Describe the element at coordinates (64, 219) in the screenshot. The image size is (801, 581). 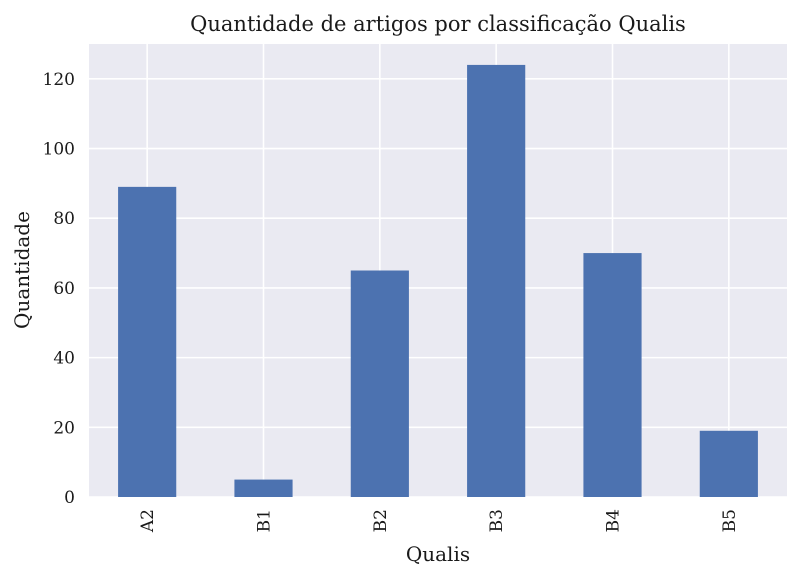
I see `y-tick-label-80: 80` at that location.